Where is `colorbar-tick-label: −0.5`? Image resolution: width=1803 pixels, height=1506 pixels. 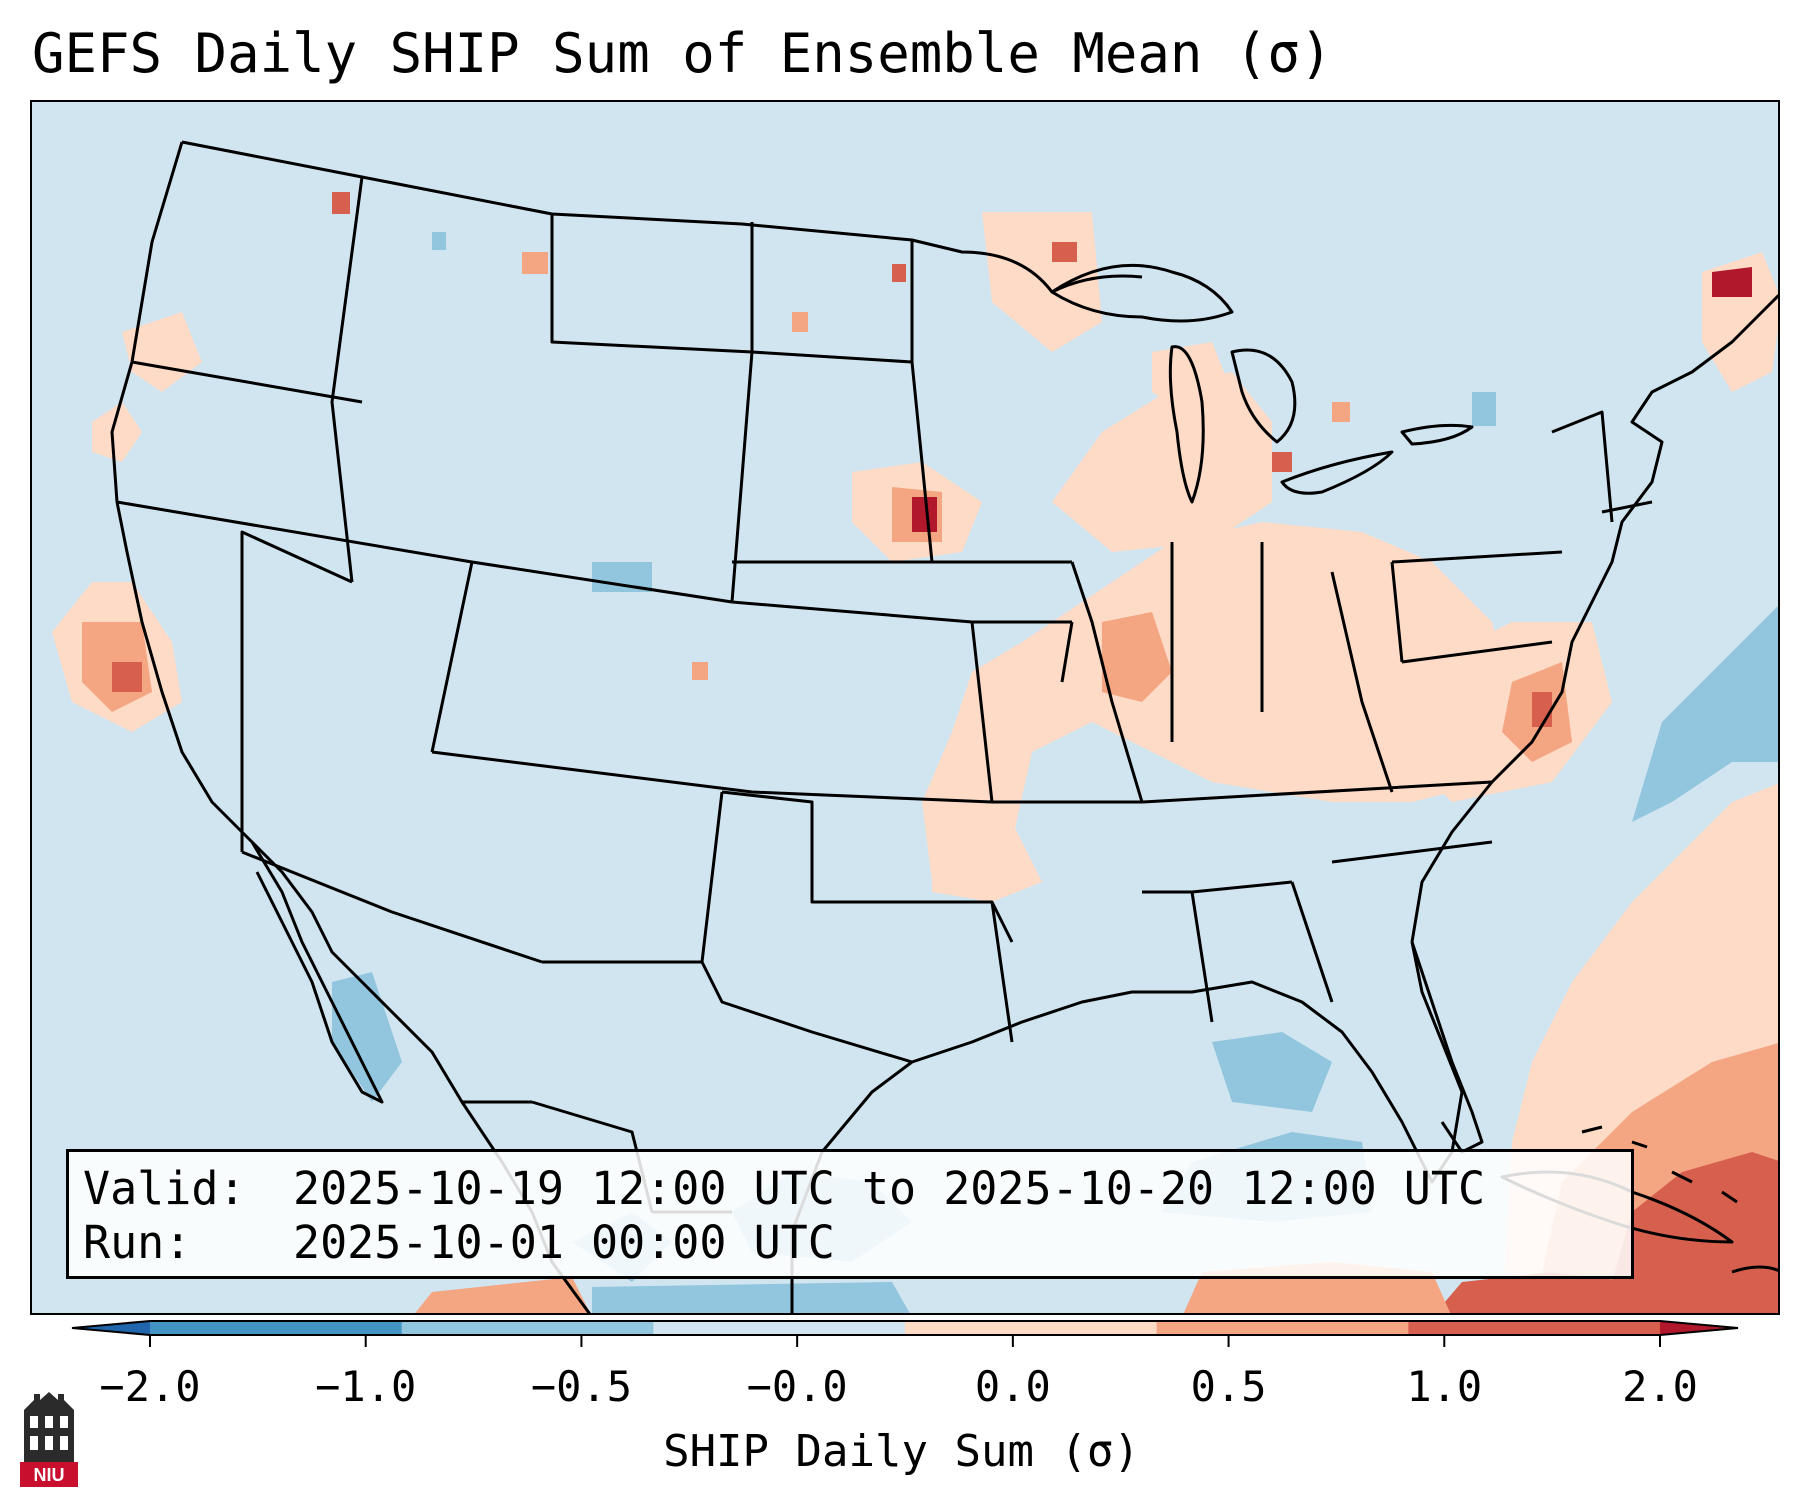 colorbar-tick-label: −0.5 is located at coordinates (581, 1386).